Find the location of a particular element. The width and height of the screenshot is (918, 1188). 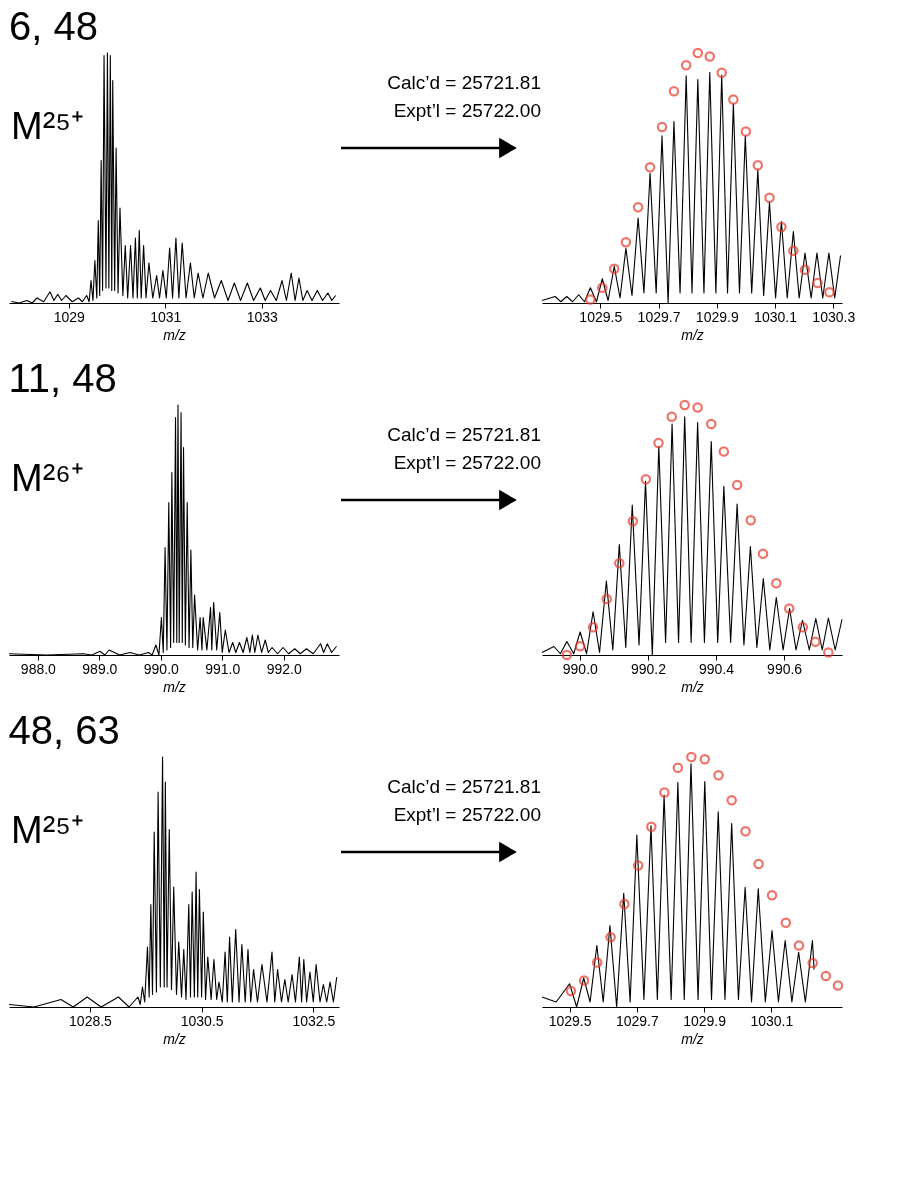

x-tick-label: 1029 is located at coordinates (69, 316).